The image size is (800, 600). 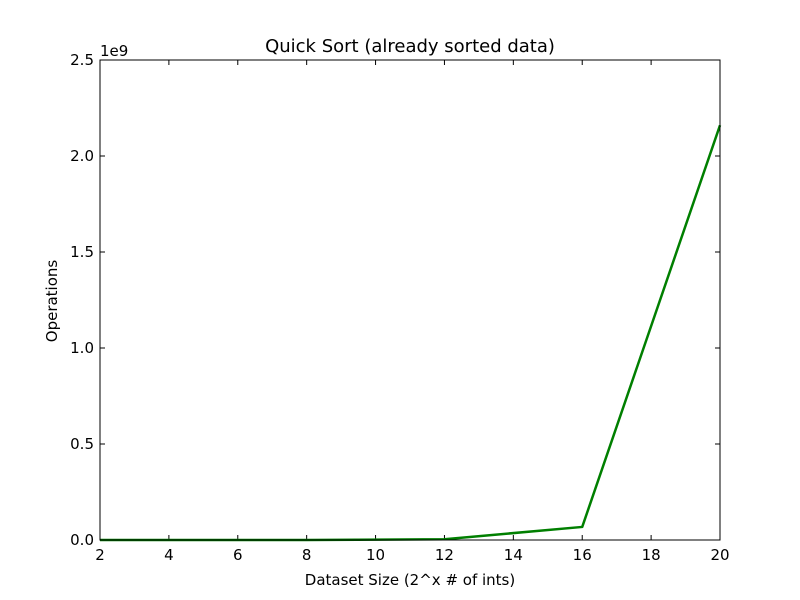 What do you see at coordinates (82, 540) in the screenshot?
I see `y-tick-label: 0.0` at bounding box center [82, 540].